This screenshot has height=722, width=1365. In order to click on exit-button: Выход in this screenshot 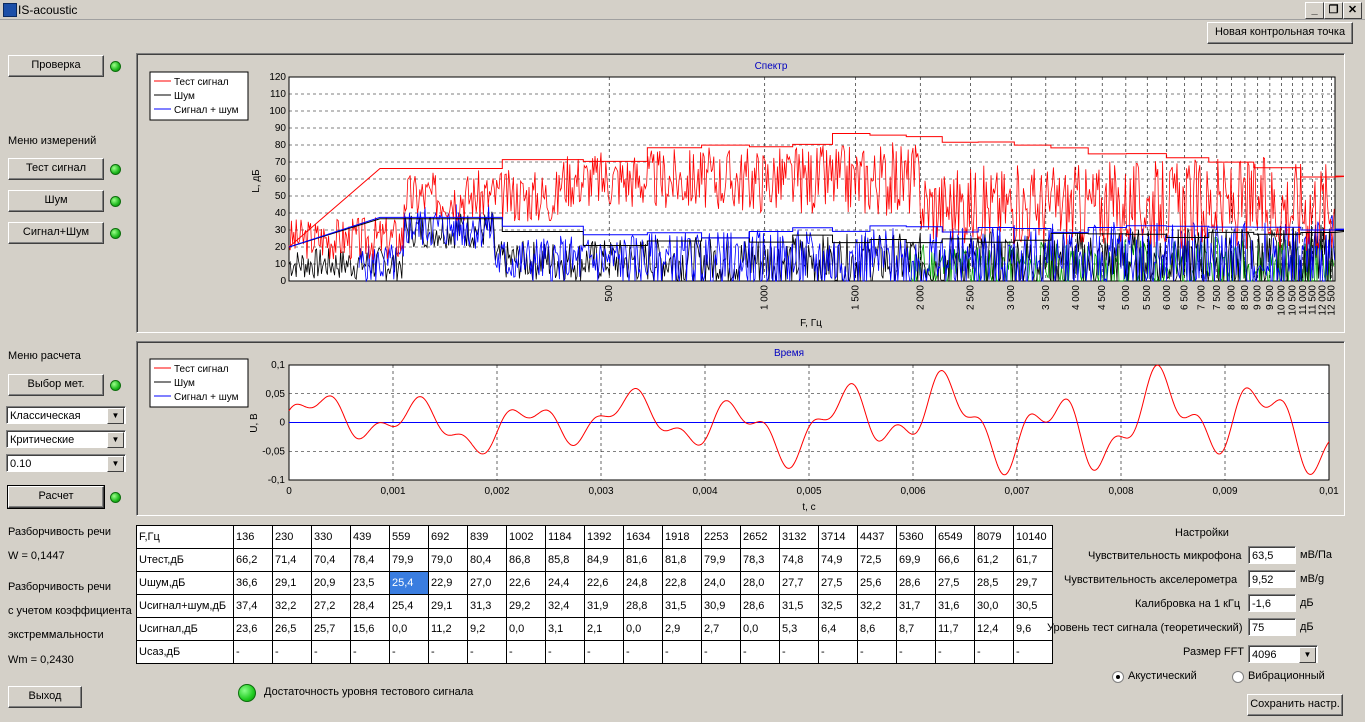, I will do `click(45, 697)`.